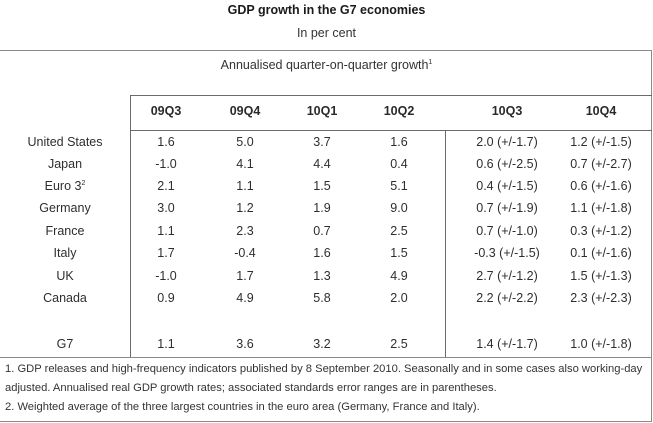 This screenshot has height=423, width=653. I want to click on table-cell: 1.0 (+/-1.8), so click(601, 344).